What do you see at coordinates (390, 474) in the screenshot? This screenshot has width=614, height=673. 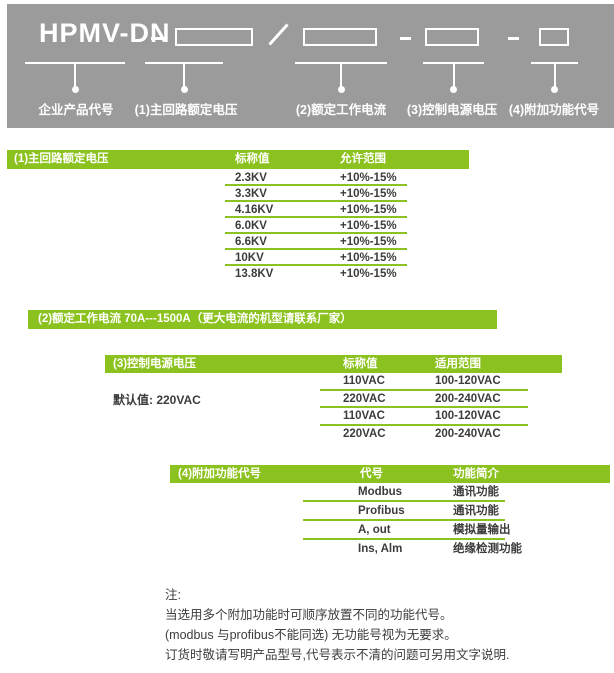 I see `function-table-header: (4)附加功能代号 代号 功能简介` at bounding box center [390, 474].